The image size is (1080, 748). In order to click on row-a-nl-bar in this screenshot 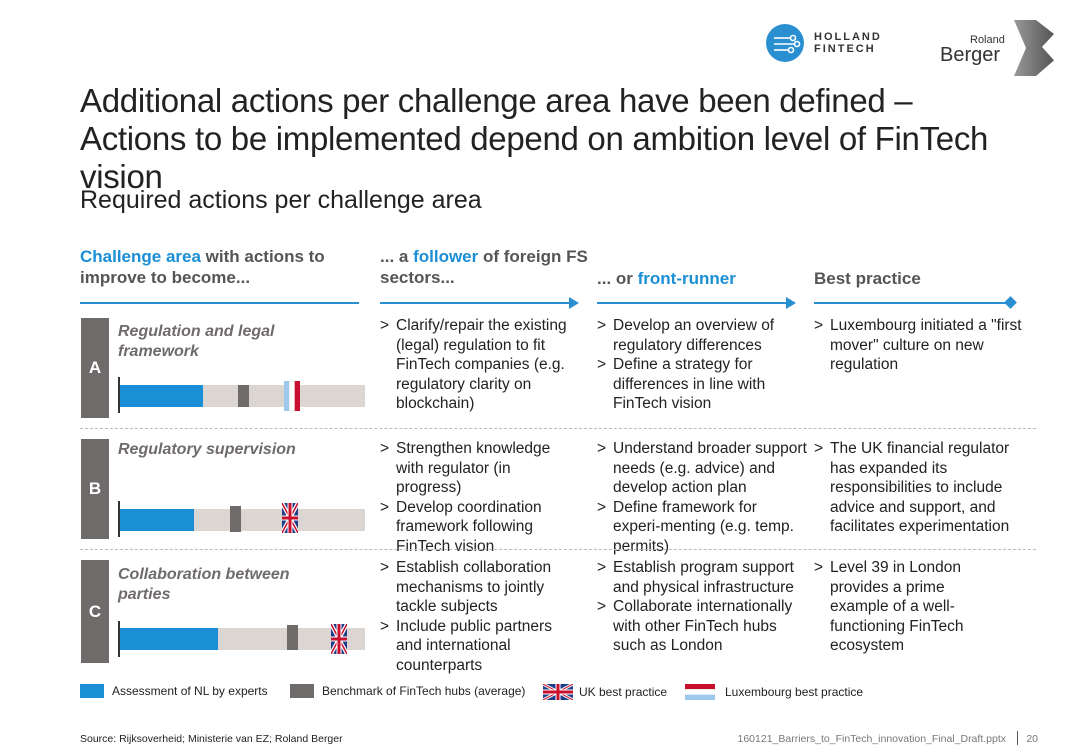, I will do `click(162, 396)`.